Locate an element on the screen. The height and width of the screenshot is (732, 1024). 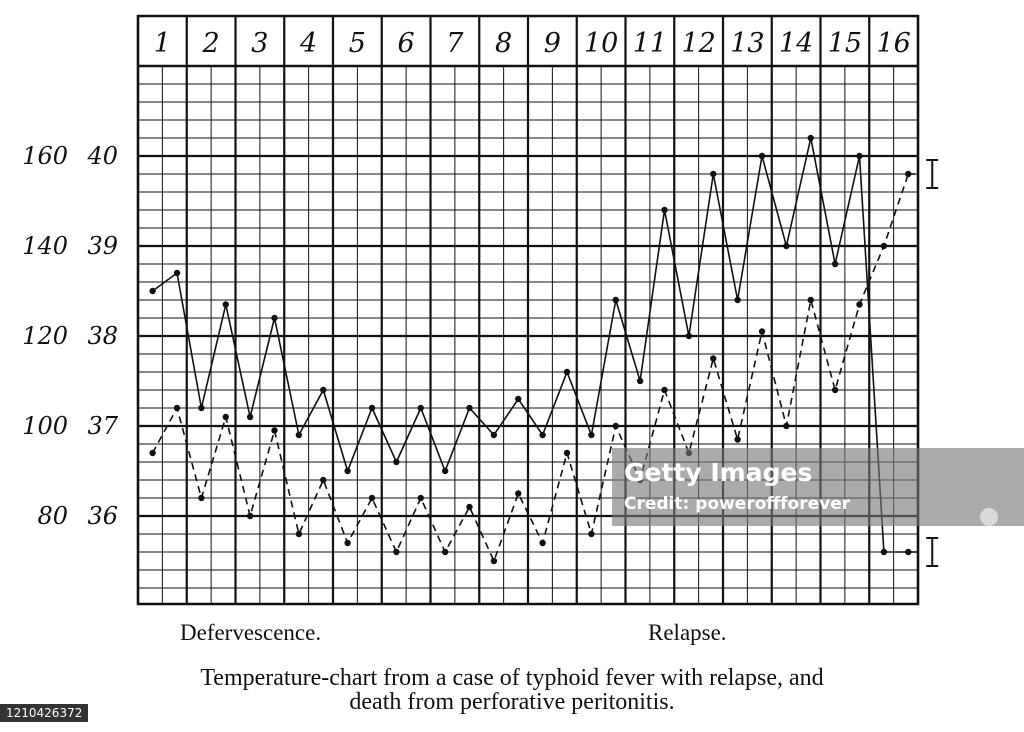
defervescence-label: Defervescence. is located at coordinates (251, 632).